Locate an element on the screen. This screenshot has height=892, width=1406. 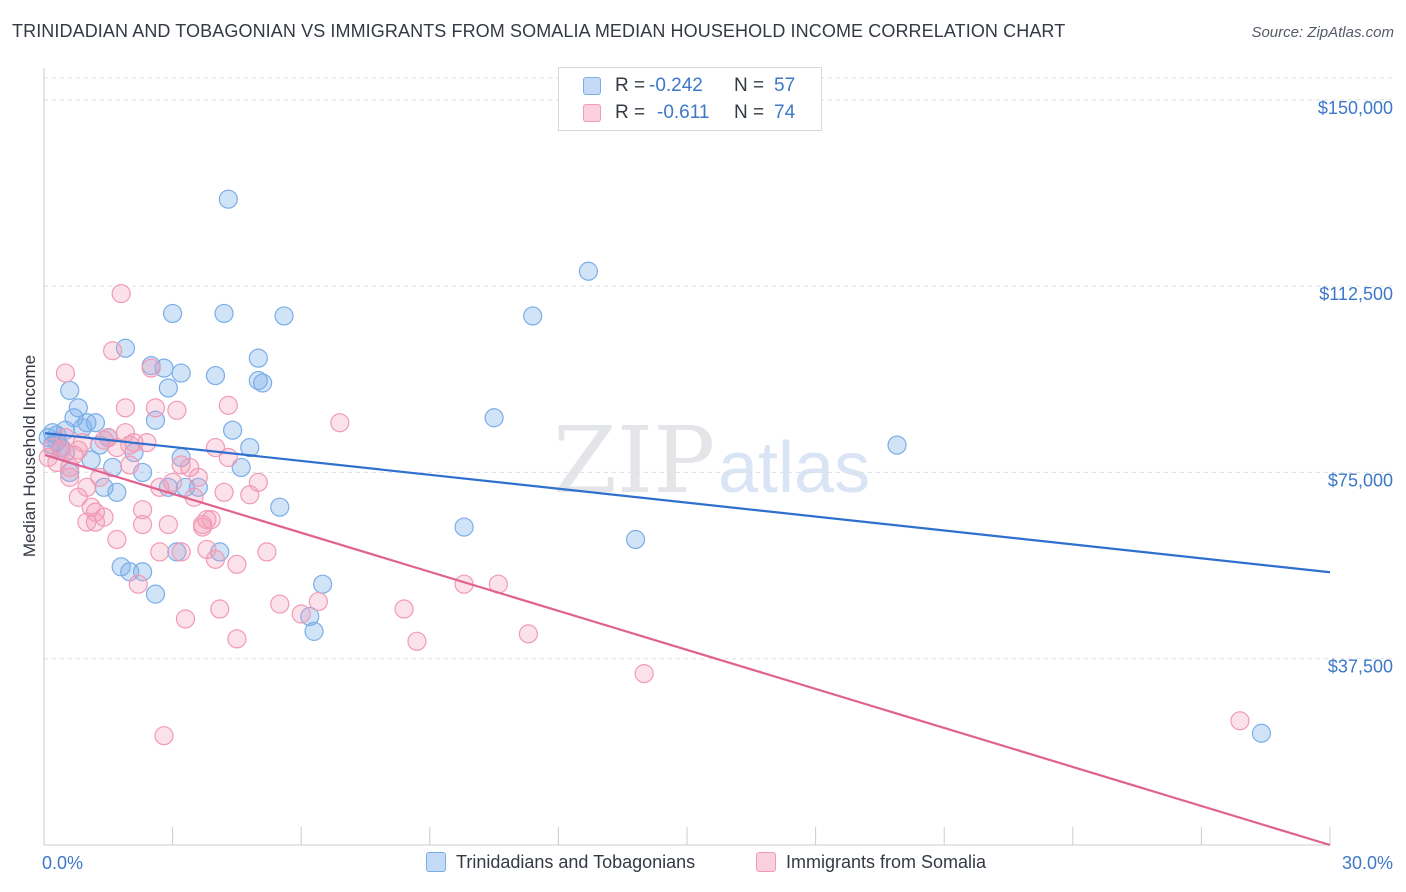
y-axis-label: Median Household Income is located at coordinates (29, 456).